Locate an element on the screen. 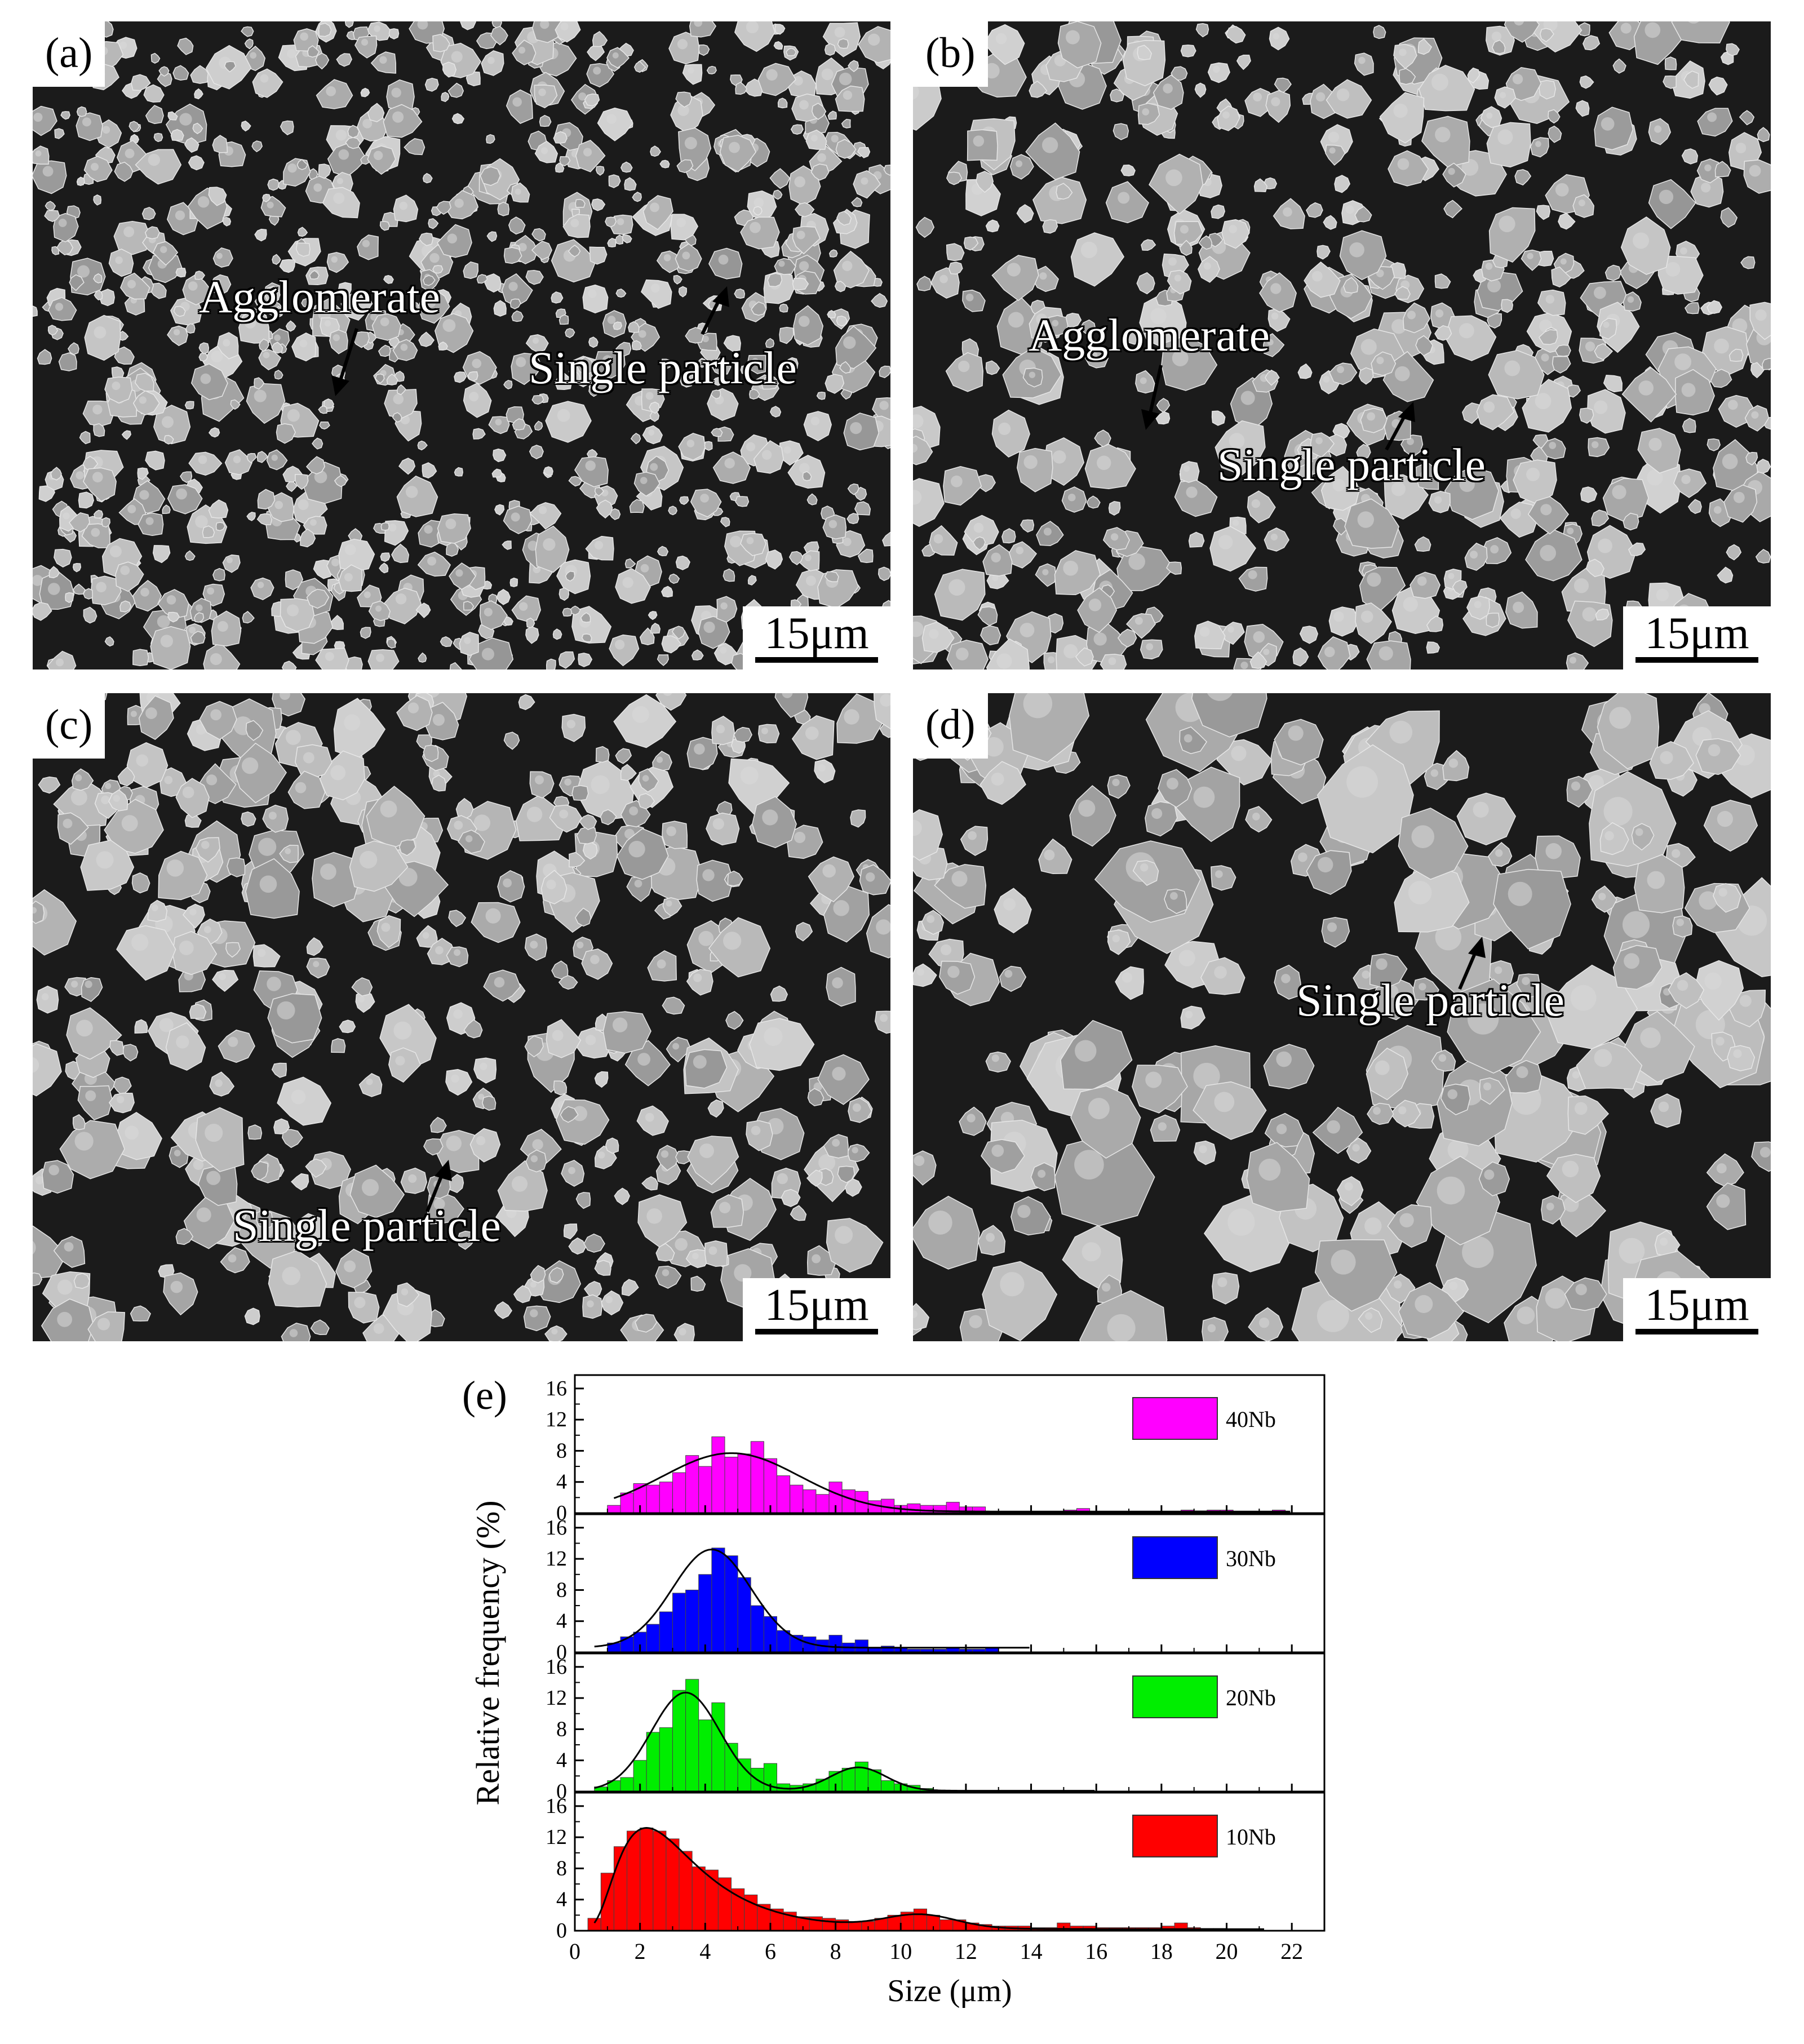 The width and height of the screenshot is (1804, 2044). legend-label: 20Nb is located at coordinates (1251, 1697).